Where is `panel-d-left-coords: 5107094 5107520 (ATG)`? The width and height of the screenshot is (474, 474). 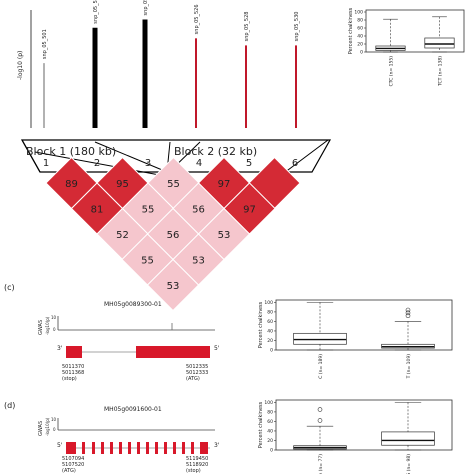 panel-d-left-coords: 5107094 5107520 (ATG) is located at coordinates (73, 465).